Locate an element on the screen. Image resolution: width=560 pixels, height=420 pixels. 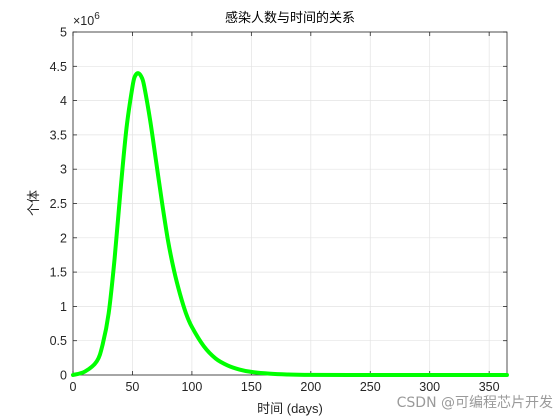
y-tick-label: 5 is located at coordinates (63, 33).